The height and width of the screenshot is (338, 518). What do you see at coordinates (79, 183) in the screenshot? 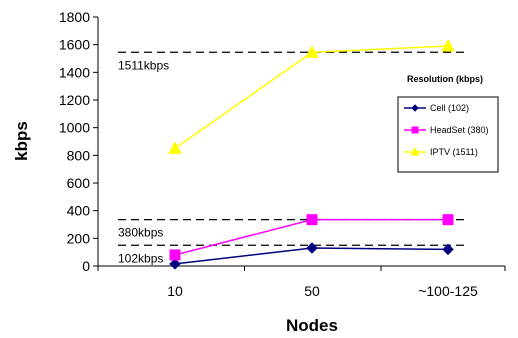
I see `y-tick-label: 600` at bounding box center [79, 183].